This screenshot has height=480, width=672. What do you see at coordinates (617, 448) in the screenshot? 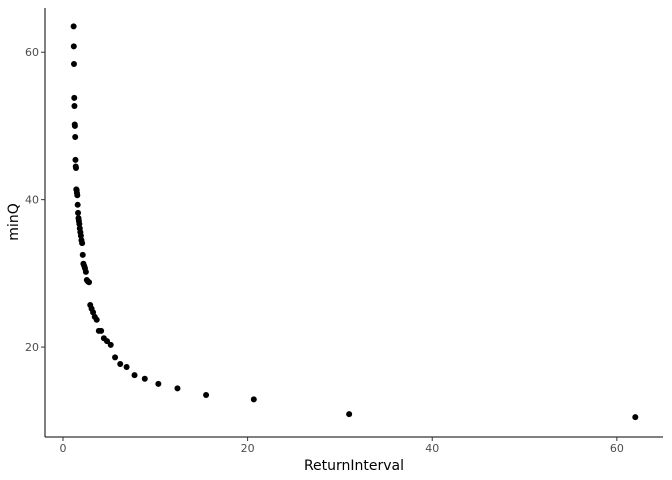
I see `x-tick-label: 60` at bounding box center [617, 448].